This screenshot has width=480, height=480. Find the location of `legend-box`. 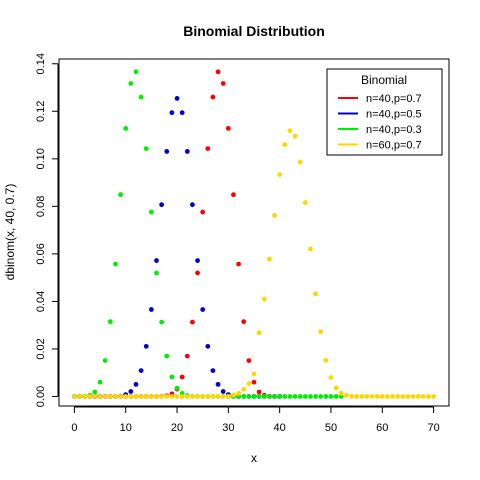

legend-box is located at coordinates (384, 112).